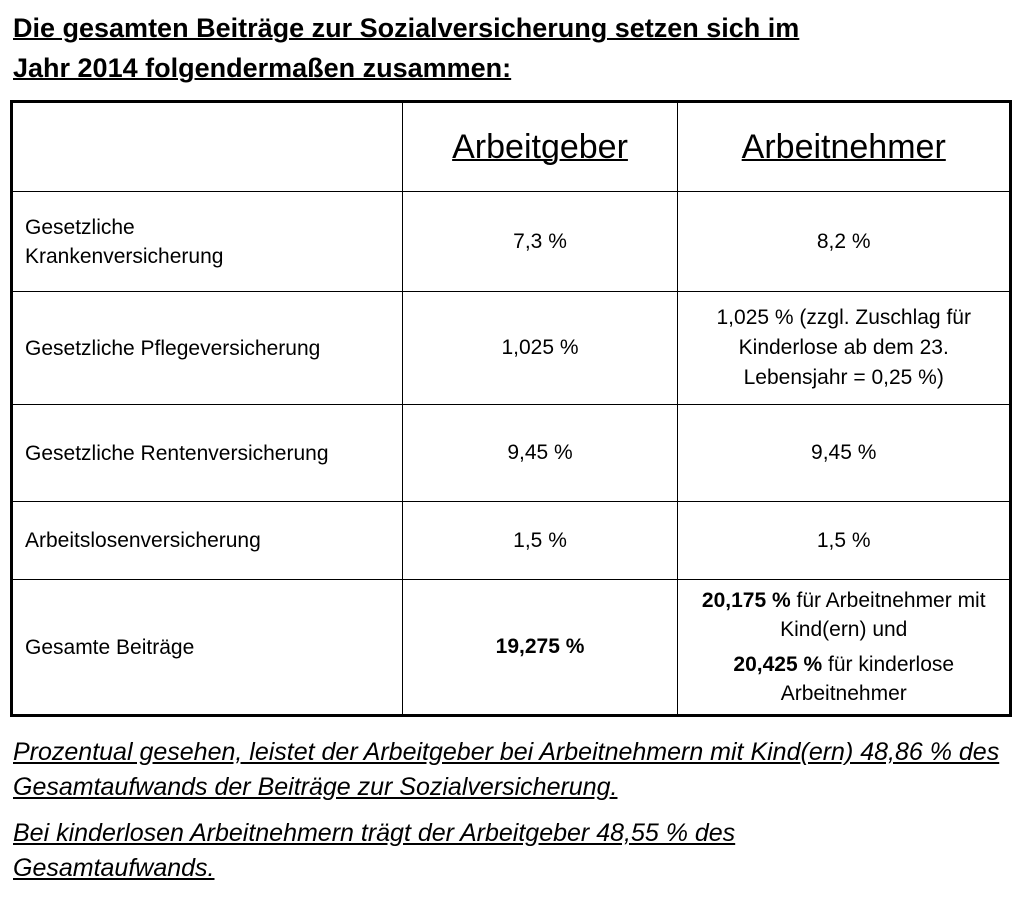  I want to click on row-label: Gesamte Beiträge, so click(207, 647).